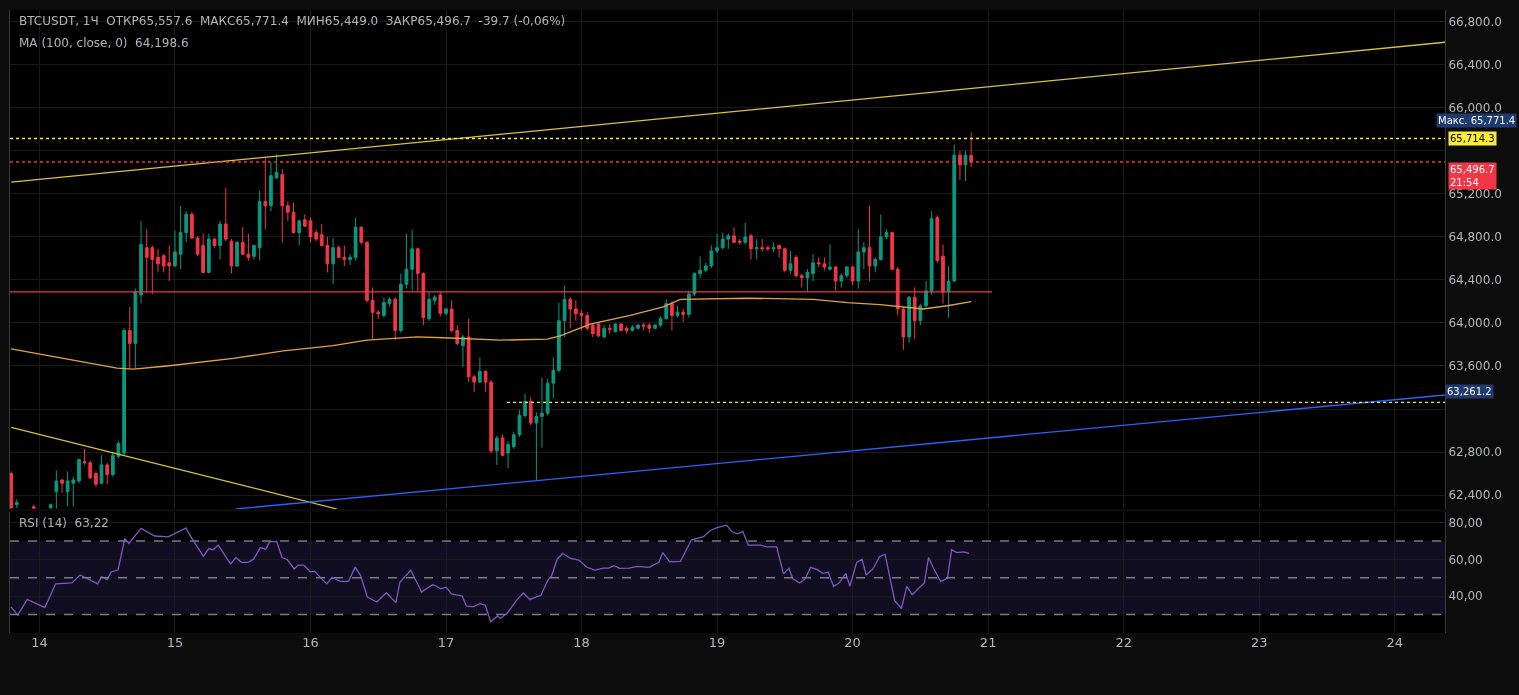 Image resolution: width=1519 pixels, height=695 pixels. I want to click on y-tick-label: 66,800.0, so click(1475, 22).